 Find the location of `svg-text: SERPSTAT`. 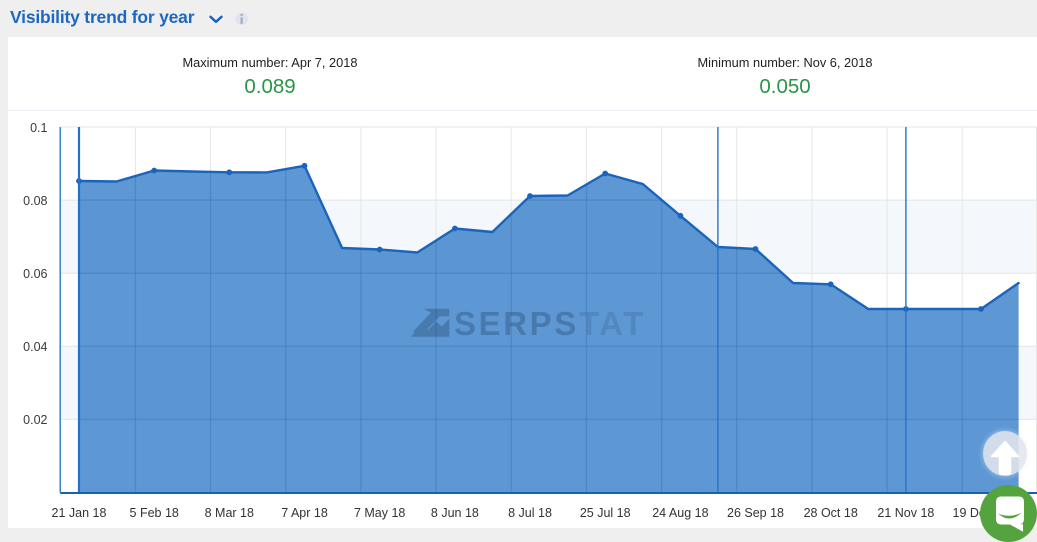

svg-text: SERPSTAT is located at coordinates (550, 323).